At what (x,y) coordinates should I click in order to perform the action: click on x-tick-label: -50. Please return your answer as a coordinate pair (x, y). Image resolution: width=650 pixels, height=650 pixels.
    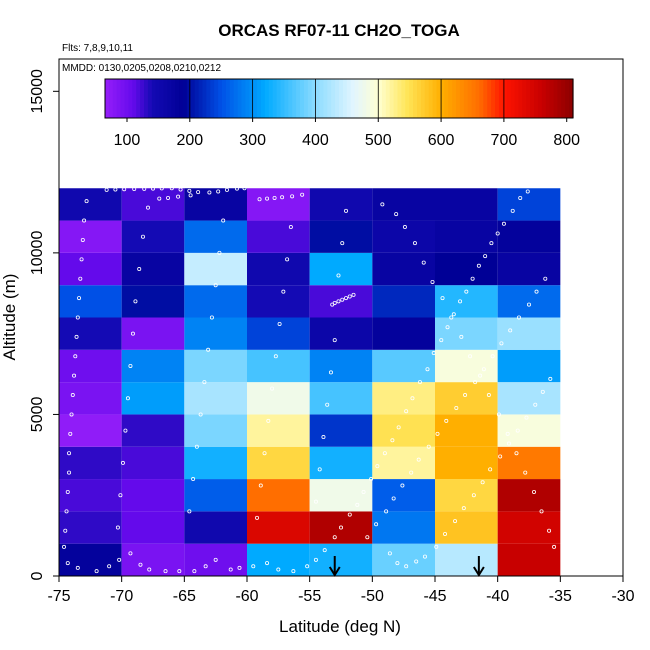
    Looking at the image, I should click on (372, 596).